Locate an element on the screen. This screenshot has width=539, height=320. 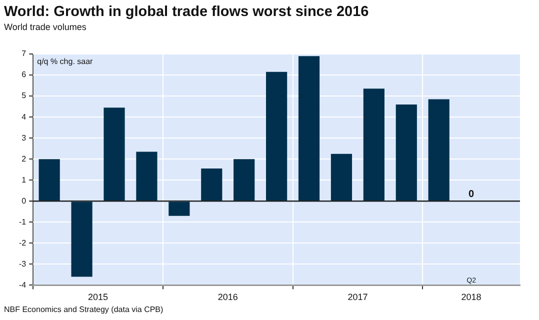
chart-subtitle: World trade volumes is located at coordinates (45, 27).